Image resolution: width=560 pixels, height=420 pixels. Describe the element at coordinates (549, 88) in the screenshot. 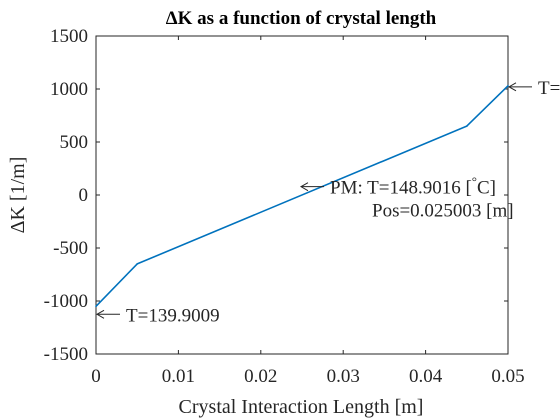

I see `annotation-label-max: T=` at that location.